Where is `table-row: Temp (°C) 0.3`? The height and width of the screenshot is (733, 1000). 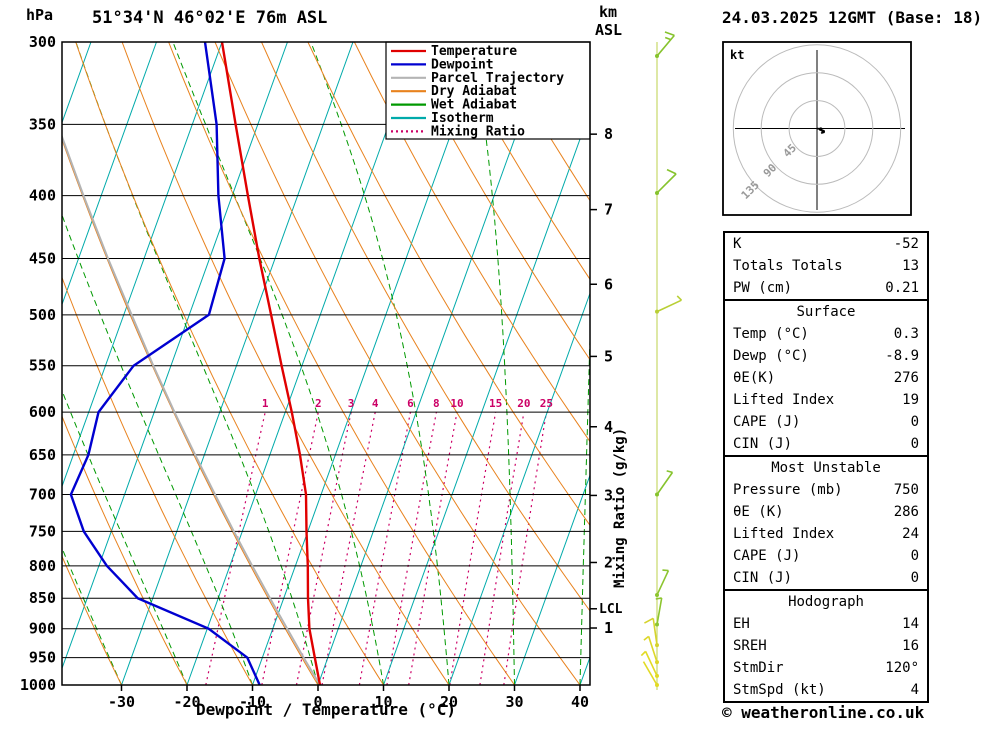 table-row: Temp (°C) 0.3 is located at coordinates (826, 334).